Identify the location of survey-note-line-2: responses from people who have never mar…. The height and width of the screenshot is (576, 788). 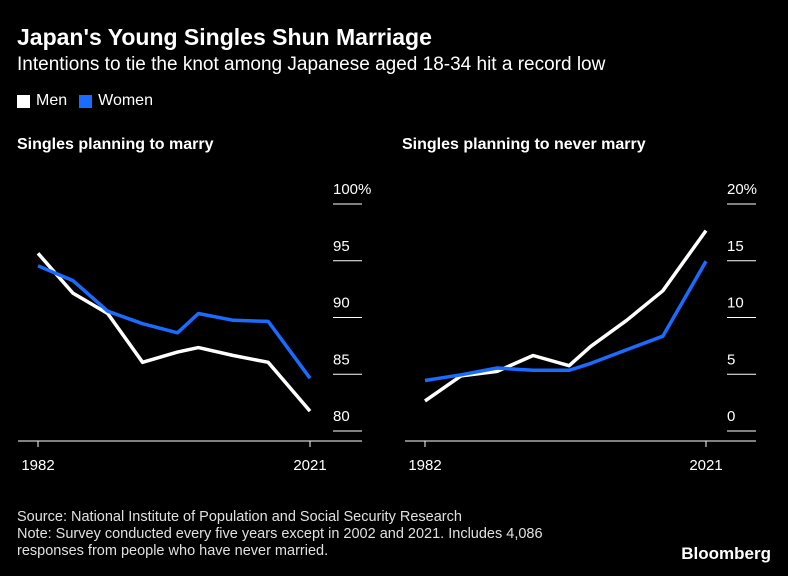
(173, 551).